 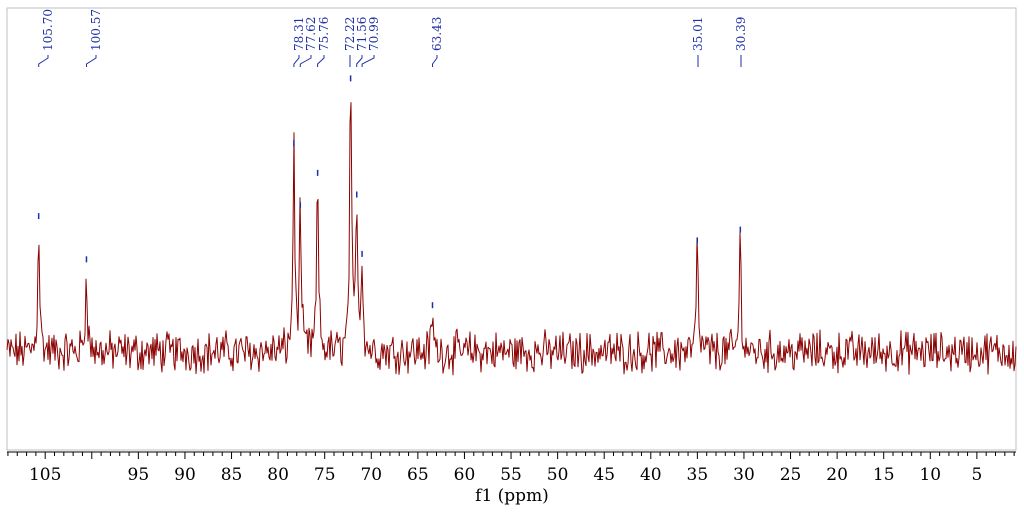 I want to click on x-tick-label: 25, so click(x=791, y=475).